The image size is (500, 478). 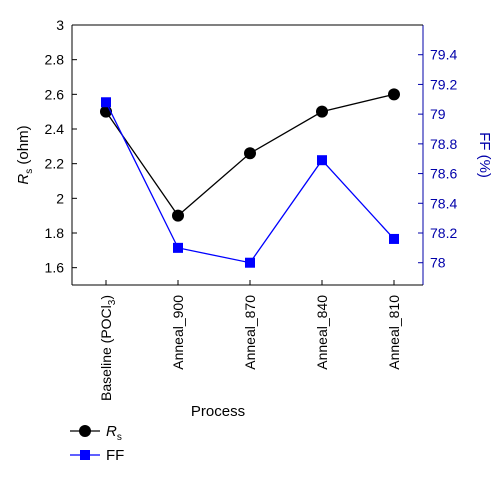 What do you see at coordinates (443, 84) in the screenshot?
I see `right-tick-label: 79.2` at bounding box center [443, 84].